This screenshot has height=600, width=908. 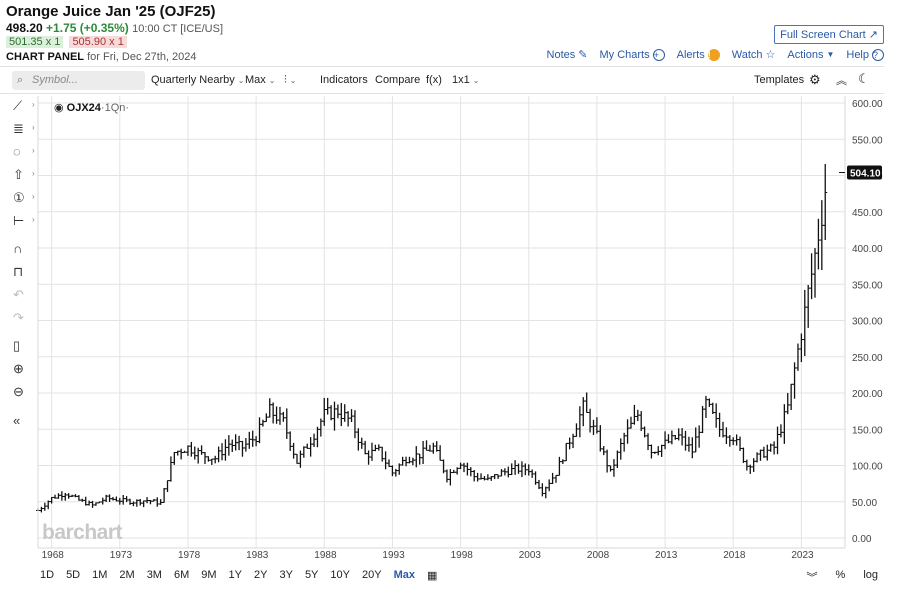 I want to click on timeframe-1m: 1M, so click(x=100, y=575).